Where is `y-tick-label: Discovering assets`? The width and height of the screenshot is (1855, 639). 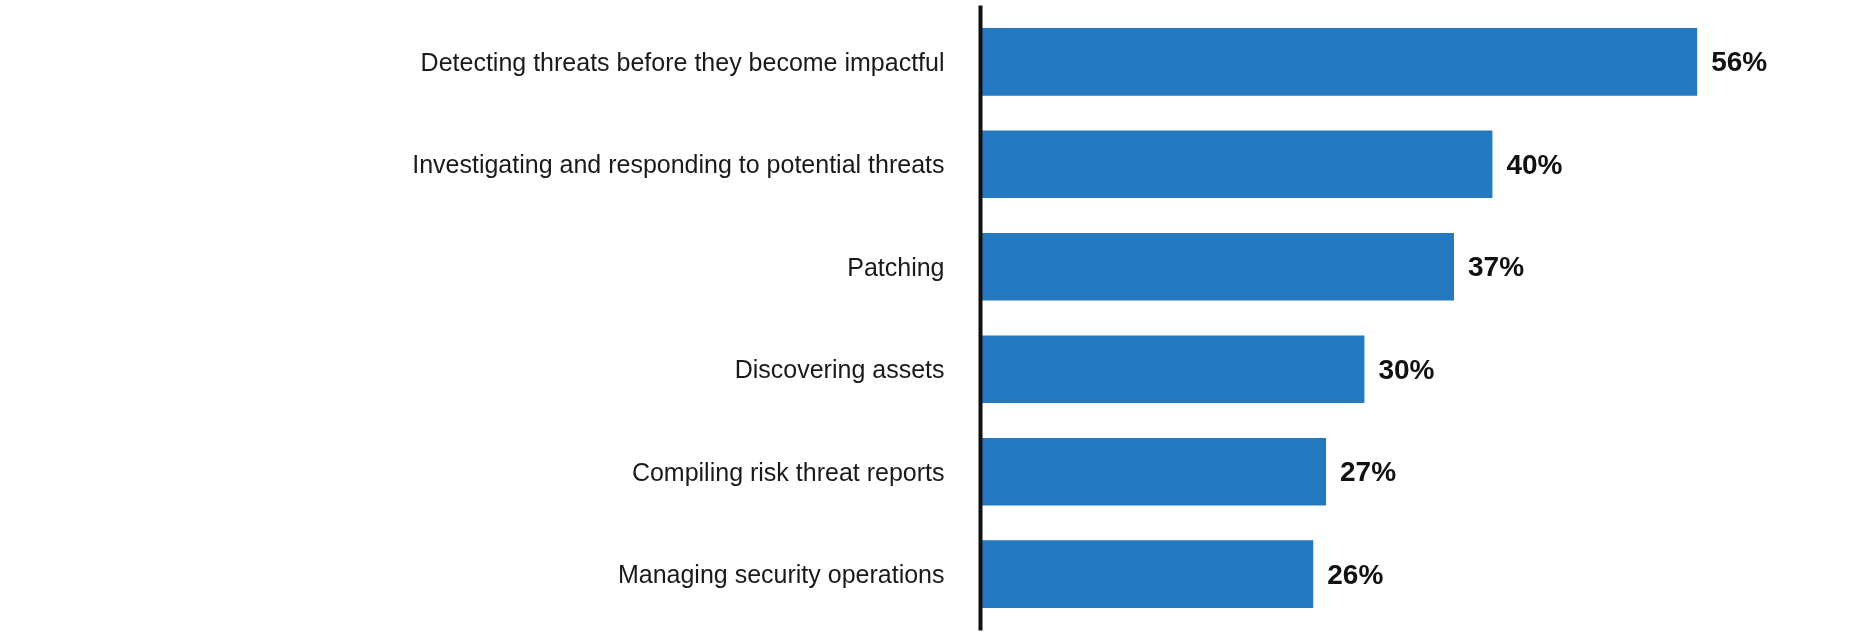 y-tick-label: Discovering assets is located at coordinates (839, 369).